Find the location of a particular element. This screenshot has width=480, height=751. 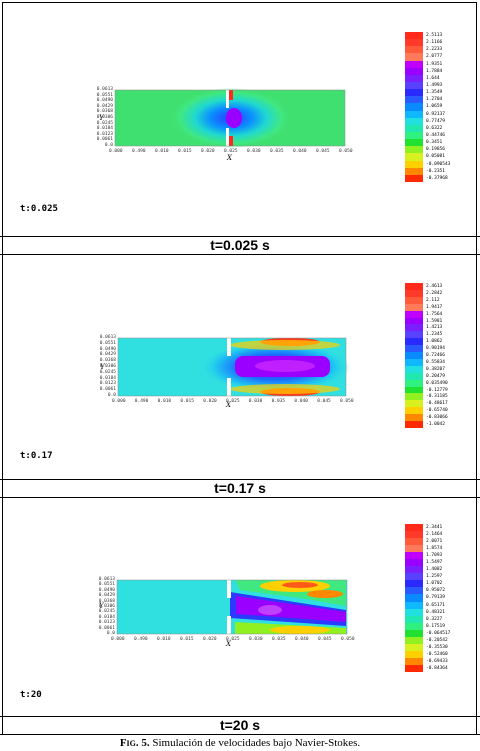

legend-value: 1.9351 is located at coordinates (434, 64).